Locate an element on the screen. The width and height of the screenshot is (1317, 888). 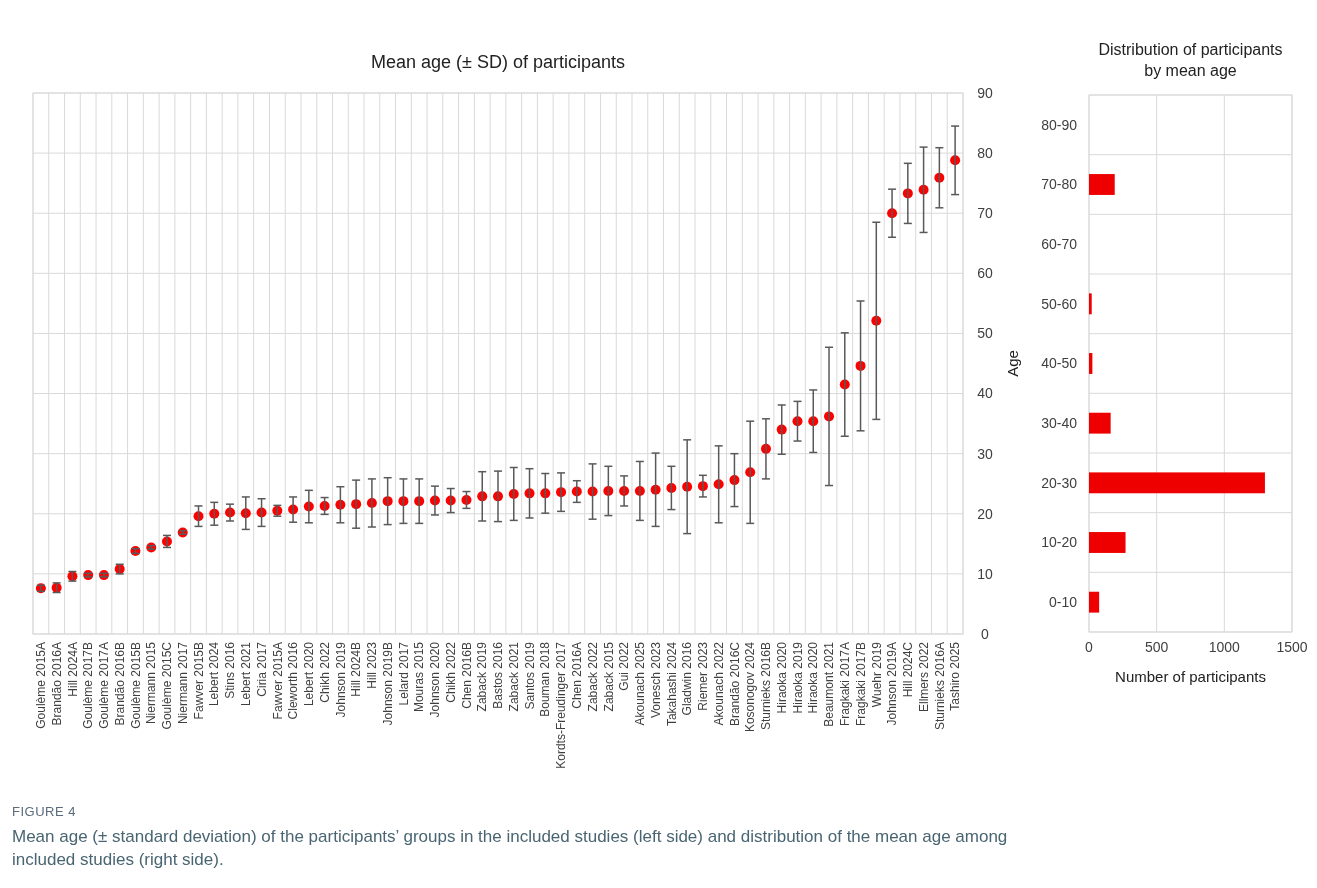
x-tick-label: Johnson 2019B is located at coordinates (387, 684).